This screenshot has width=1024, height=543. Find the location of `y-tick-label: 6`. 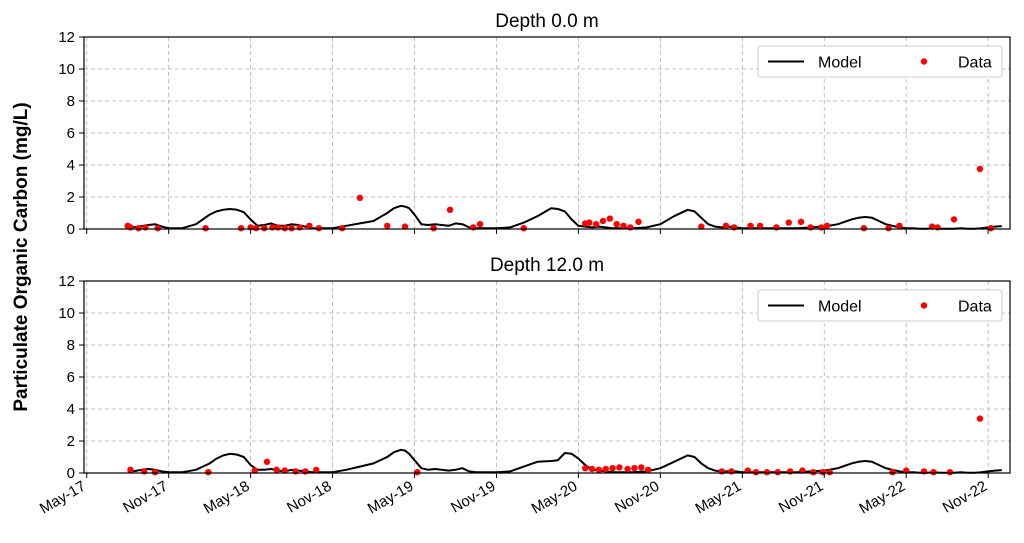

y-tick-label: 6 is located at coordinates (71, 133).